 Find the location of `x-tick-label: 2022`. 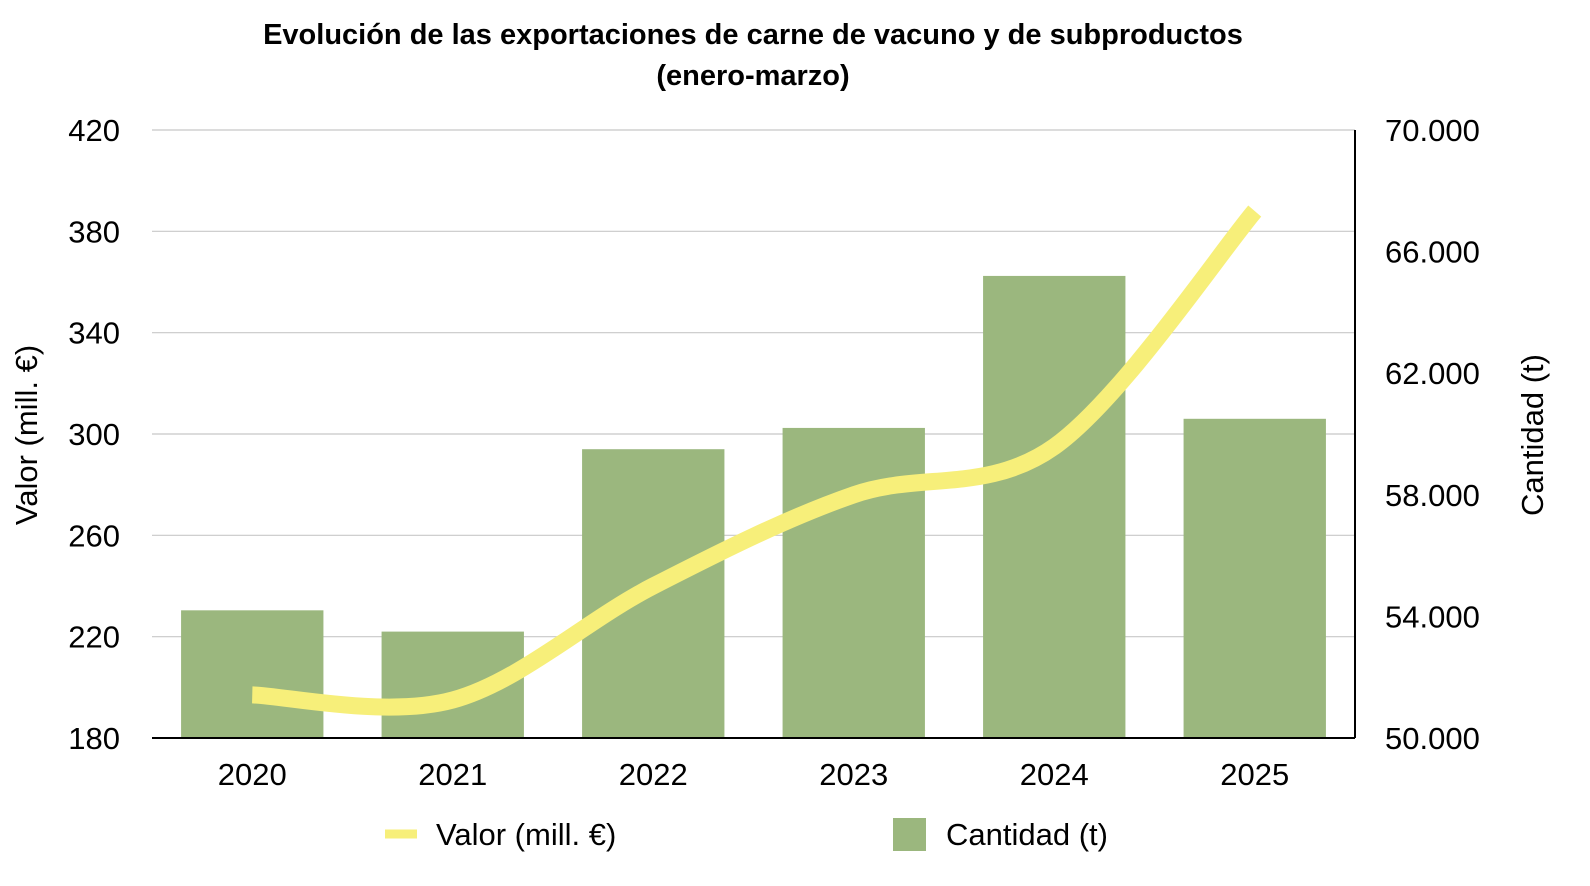

x-tick-label: 2022 is located at coordinates (653, 774).